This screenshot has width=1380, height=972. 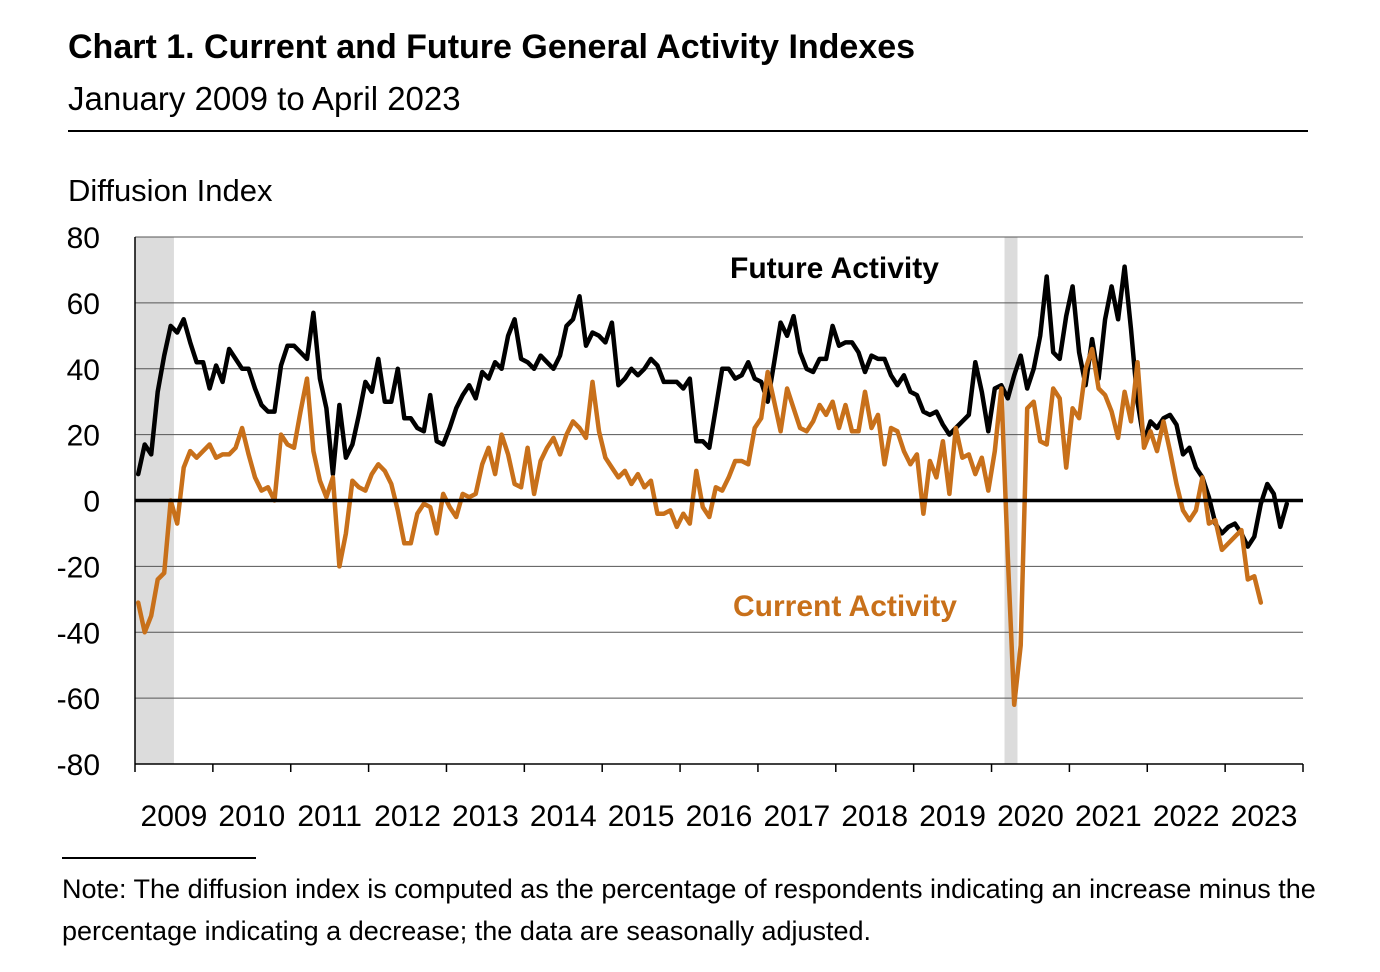 I want to click on x-tick-label: 2013, so click(x=485, y=816).